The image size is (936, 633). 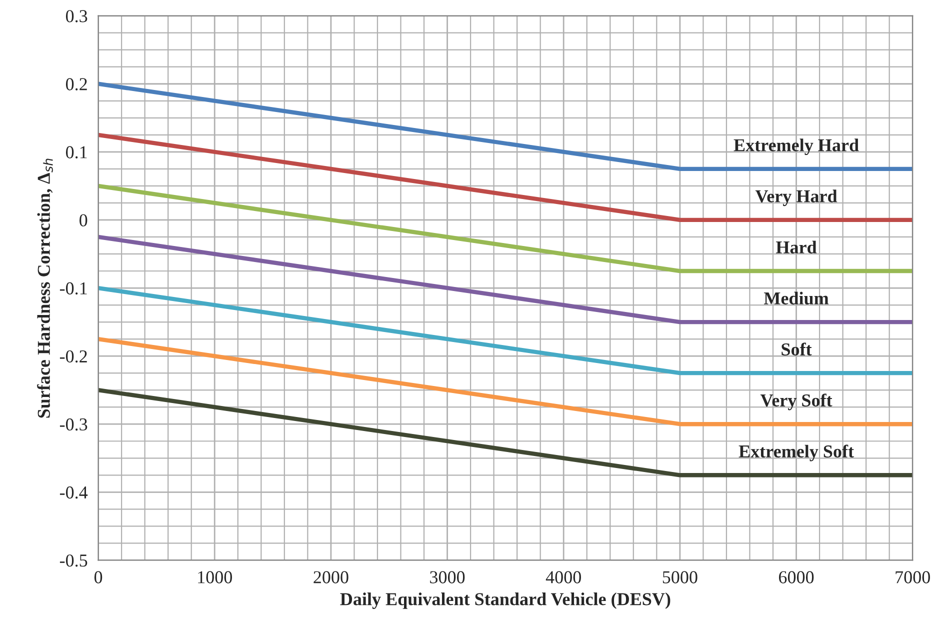 I want to click on x-tick-label: 1000, so click(x=215, y=577).